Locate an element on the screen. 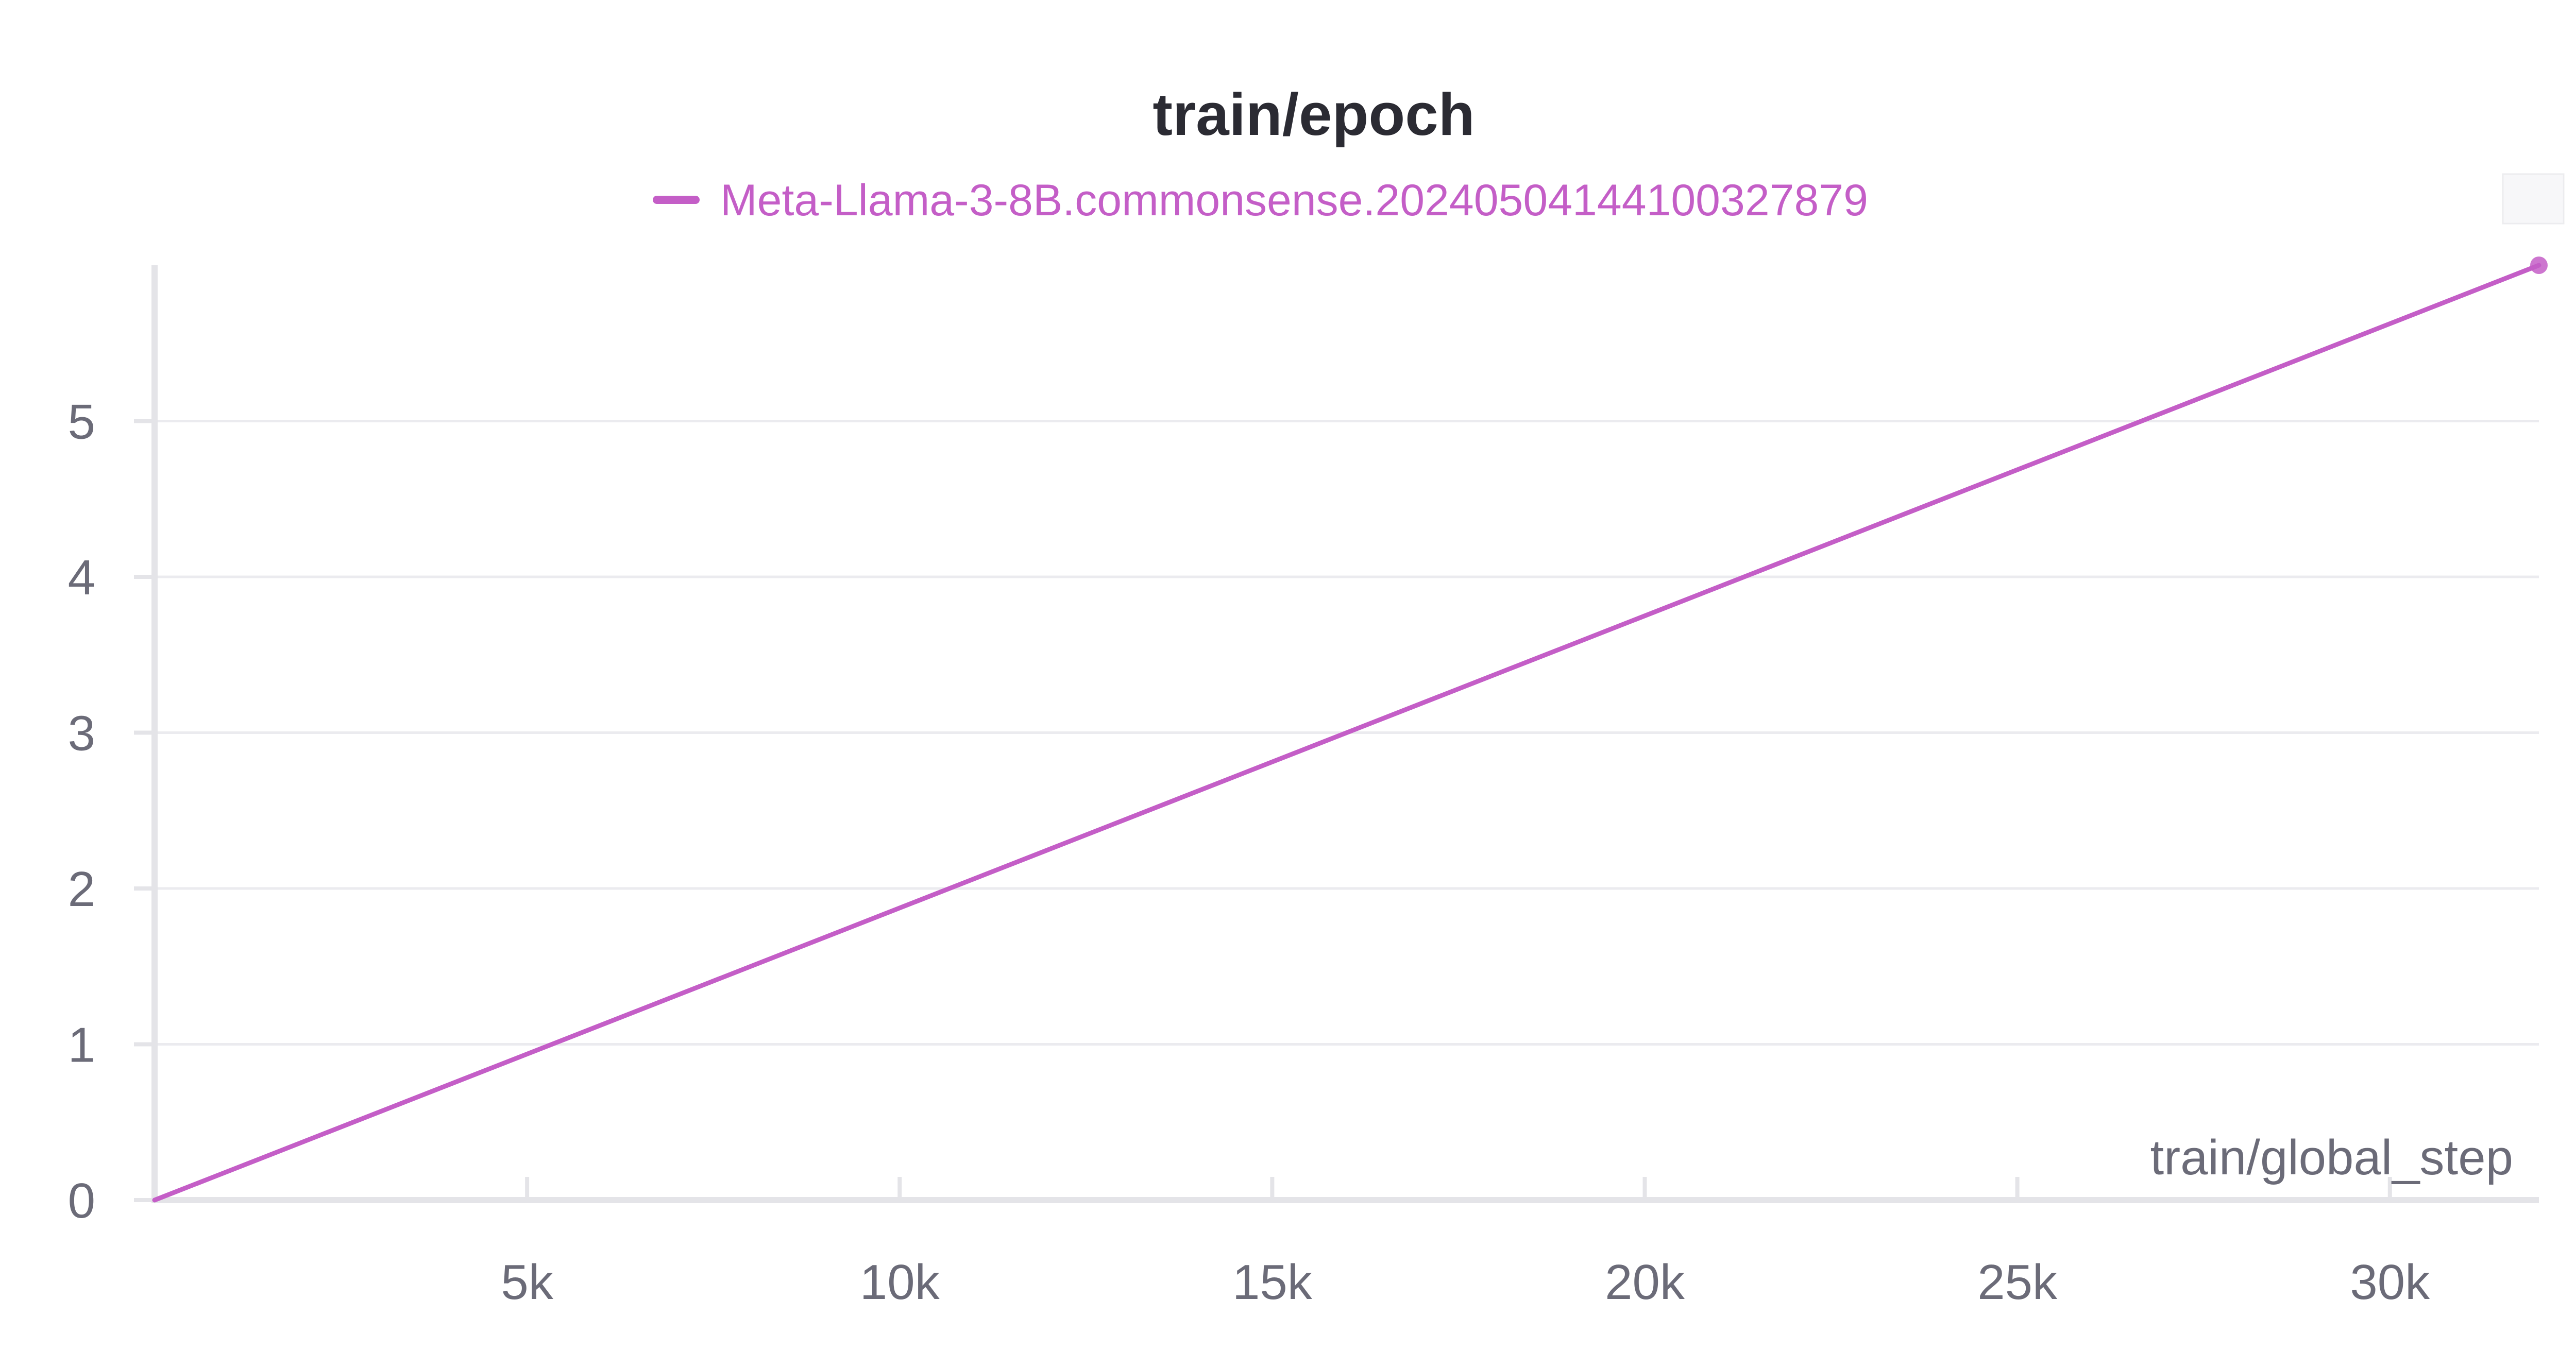  y-tick-label: 4 is located at coordinates (81, 577).